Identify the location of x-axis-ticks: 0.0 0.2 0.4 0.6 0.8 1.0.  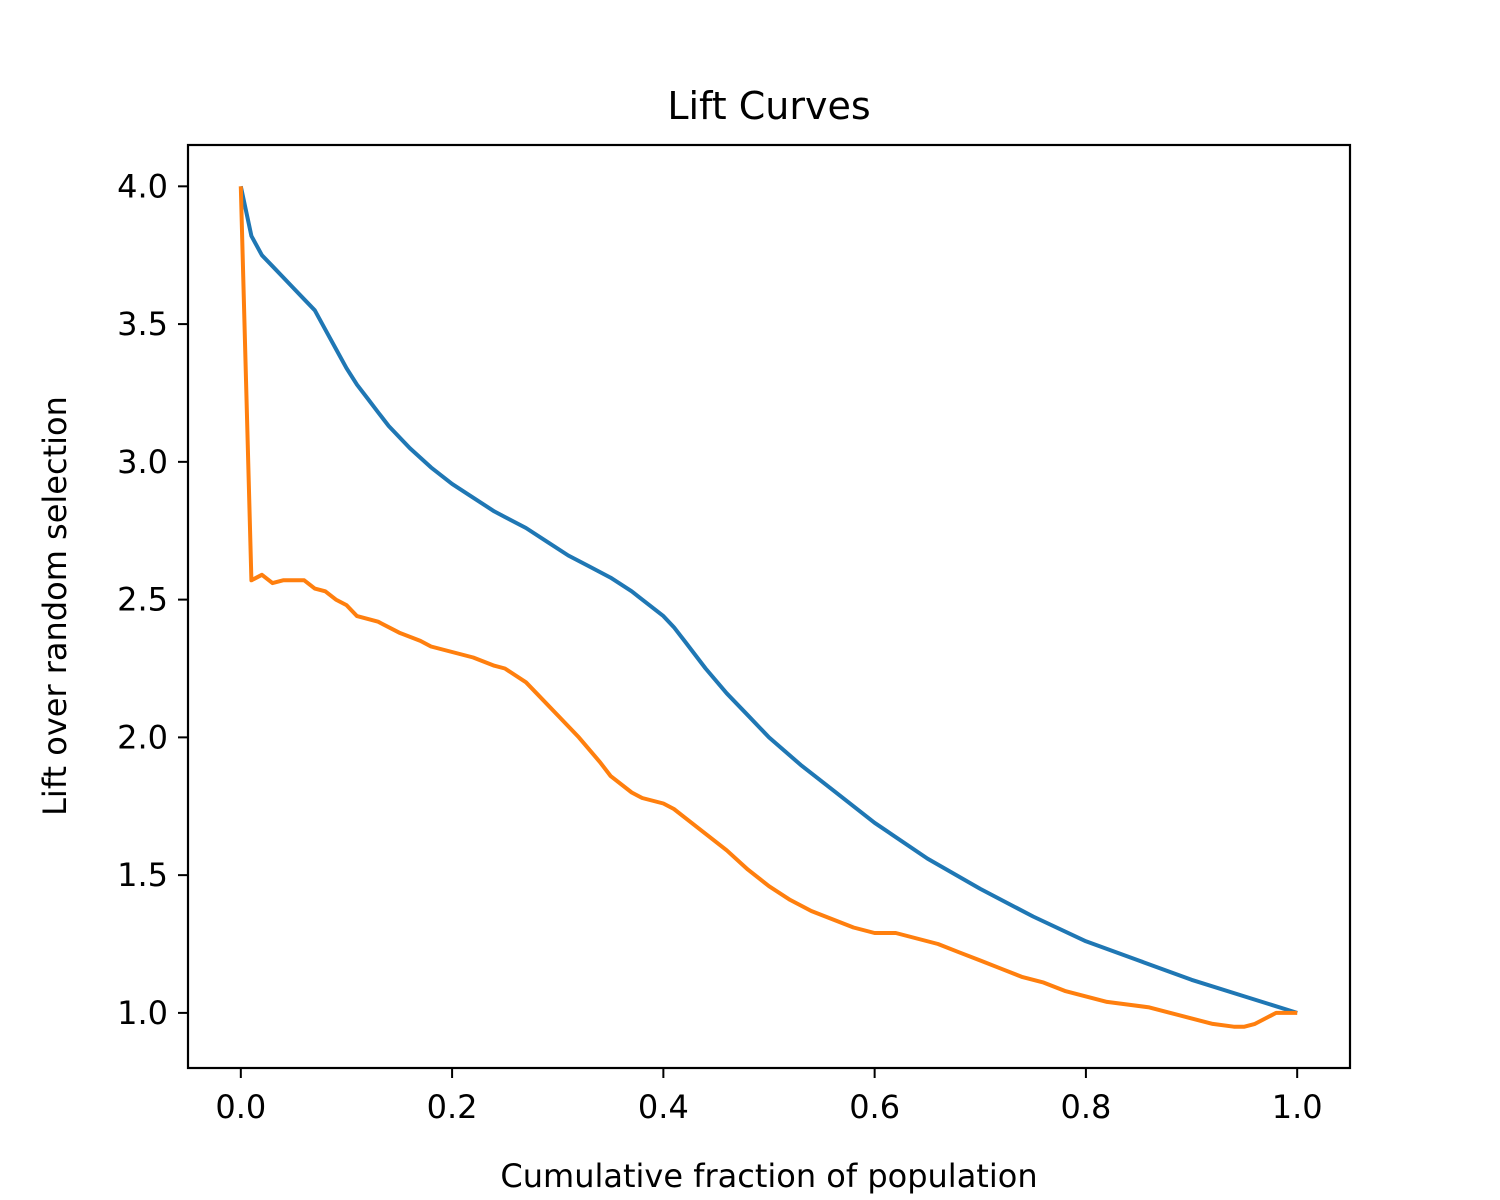
(769, 1097).